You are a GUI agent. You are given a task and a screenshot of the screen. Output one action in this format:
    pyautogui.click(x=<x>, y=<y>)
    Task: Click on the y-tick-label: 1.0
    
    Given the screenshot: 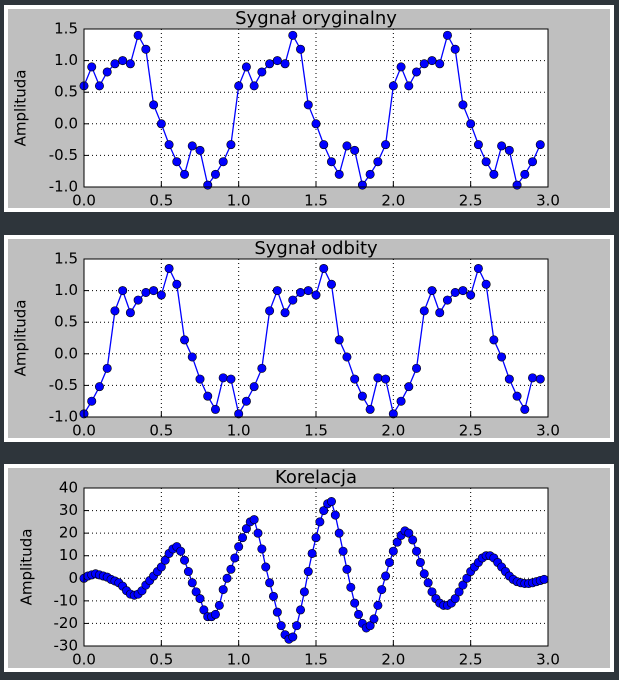 What is the action you would take?
    pyautogui.click(x=66, y=60)
    